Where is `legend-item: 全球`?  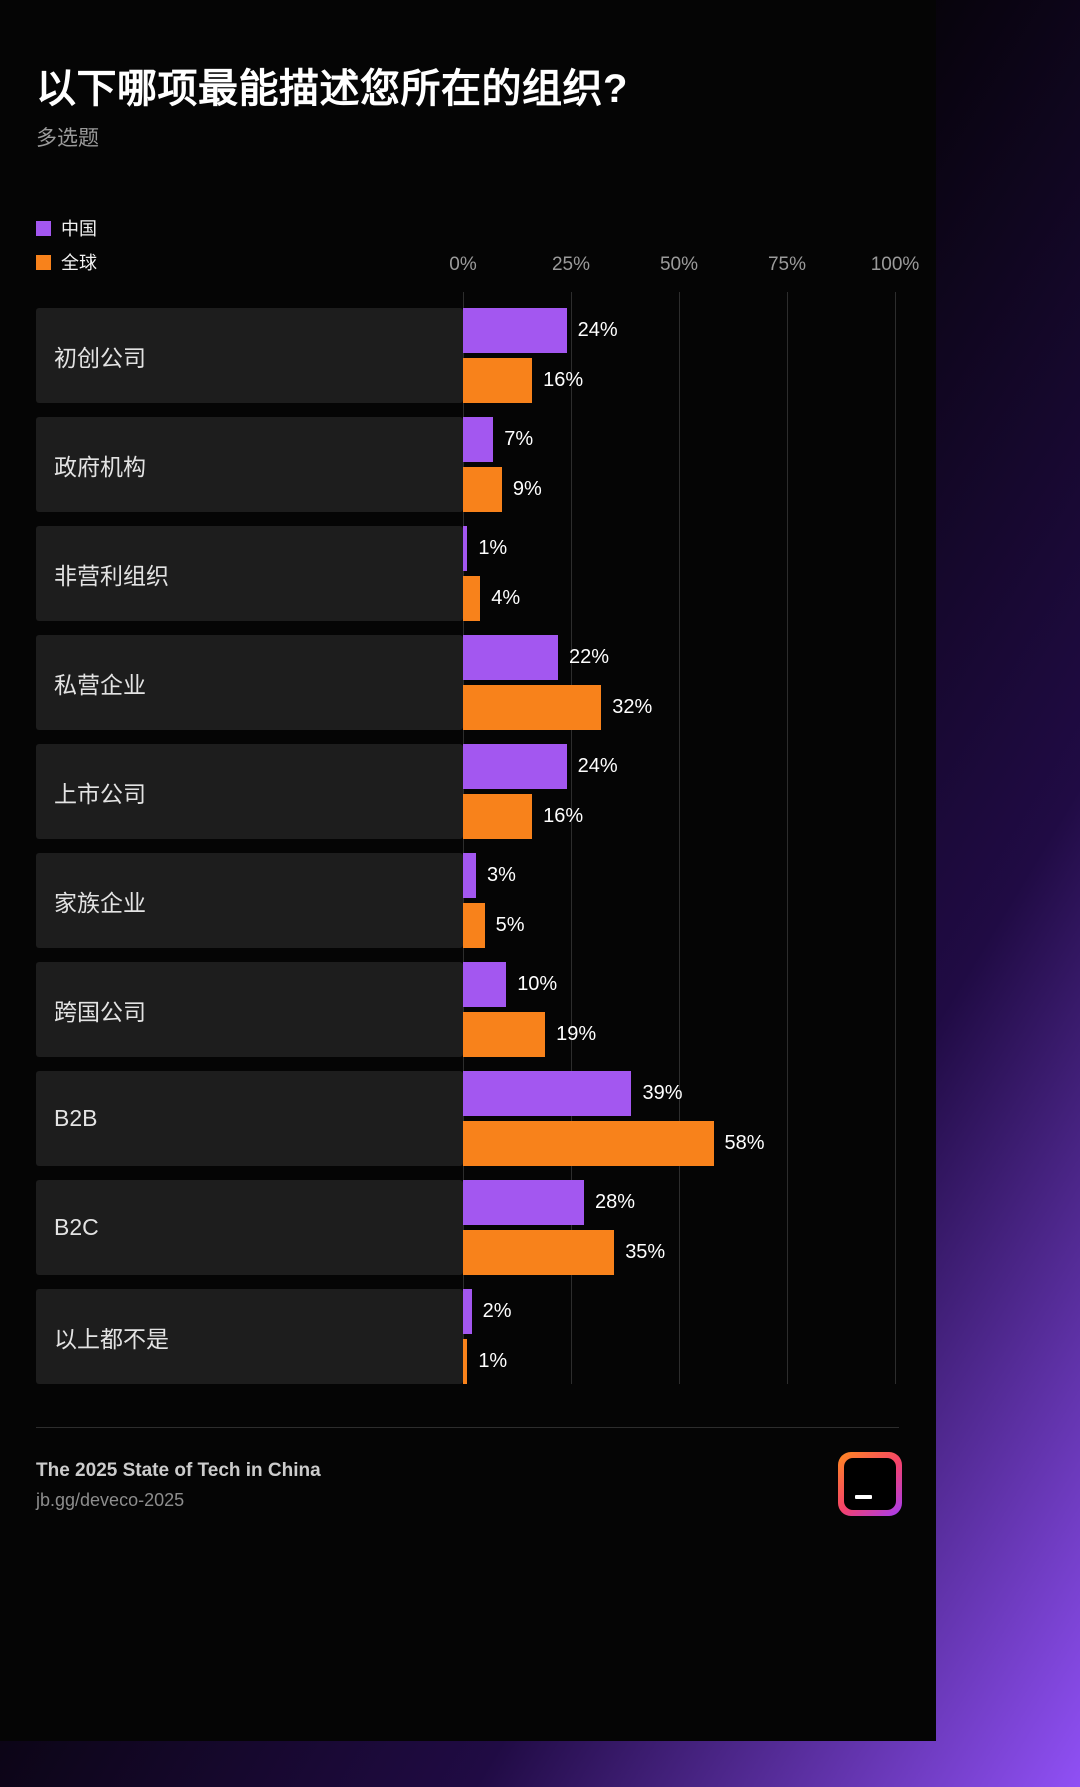 legend-item: 全球 is located at coordinates (66, 262).